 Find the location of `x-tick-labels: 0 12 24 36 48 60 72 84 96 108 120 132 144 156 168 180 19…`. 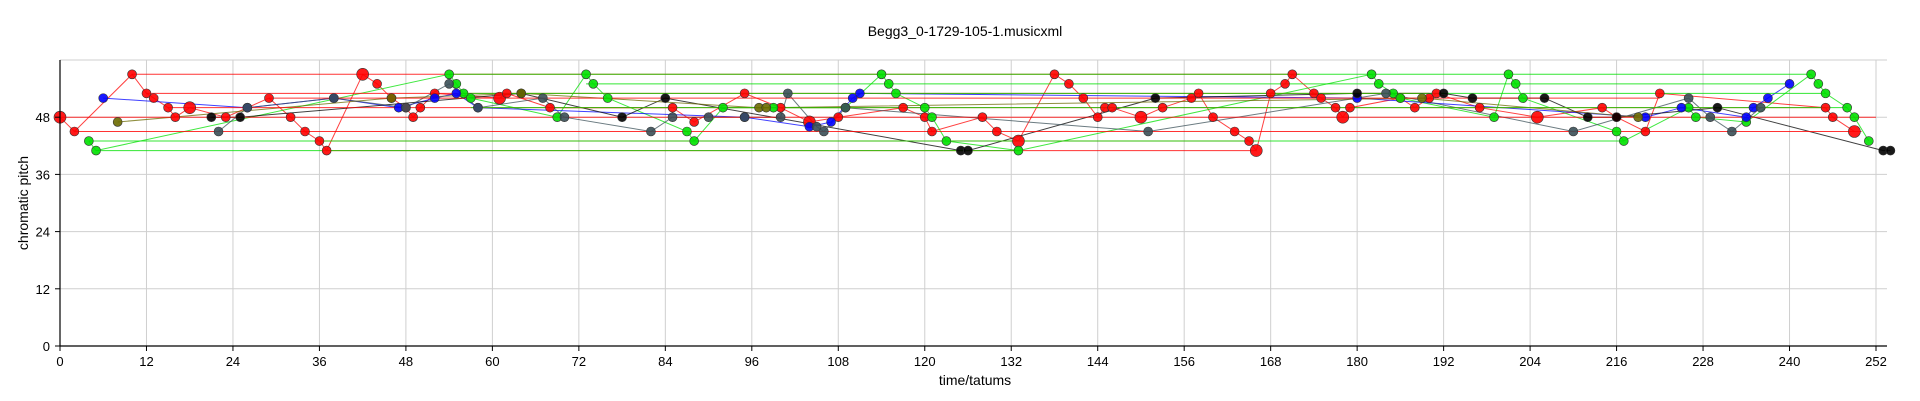

x-tick-labels: 0 12 24 36 48 60 72 84 96 108 120 132 144 156 168 180 19… is located at coordinates (971, 361).